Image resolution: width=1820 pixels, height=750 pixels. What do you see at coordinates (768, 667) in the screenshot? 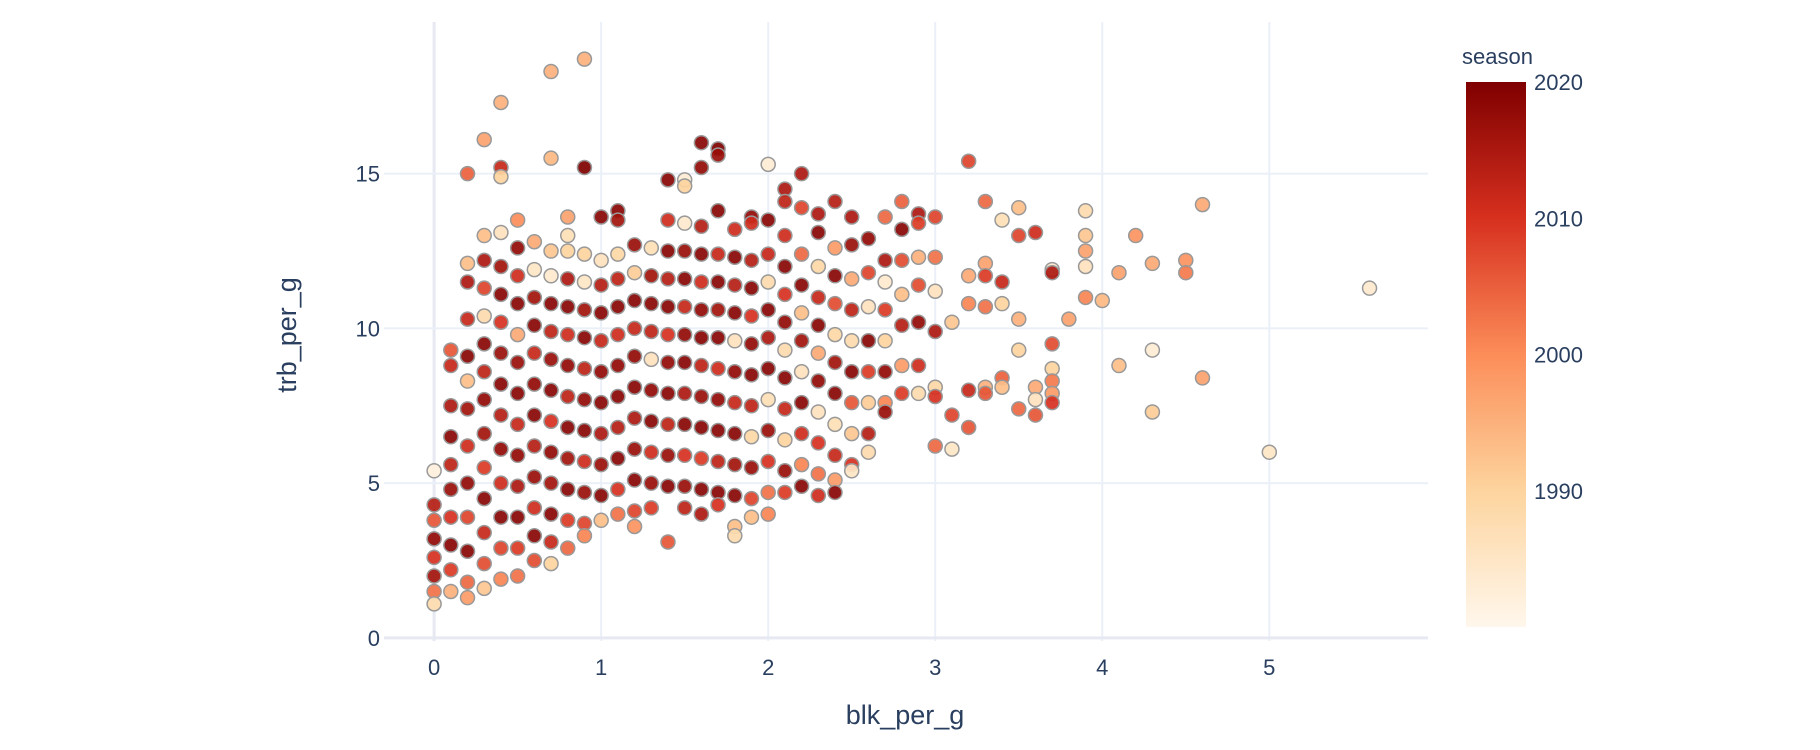
I see `x-tick-label: 2` at bounding box center [768, 667].